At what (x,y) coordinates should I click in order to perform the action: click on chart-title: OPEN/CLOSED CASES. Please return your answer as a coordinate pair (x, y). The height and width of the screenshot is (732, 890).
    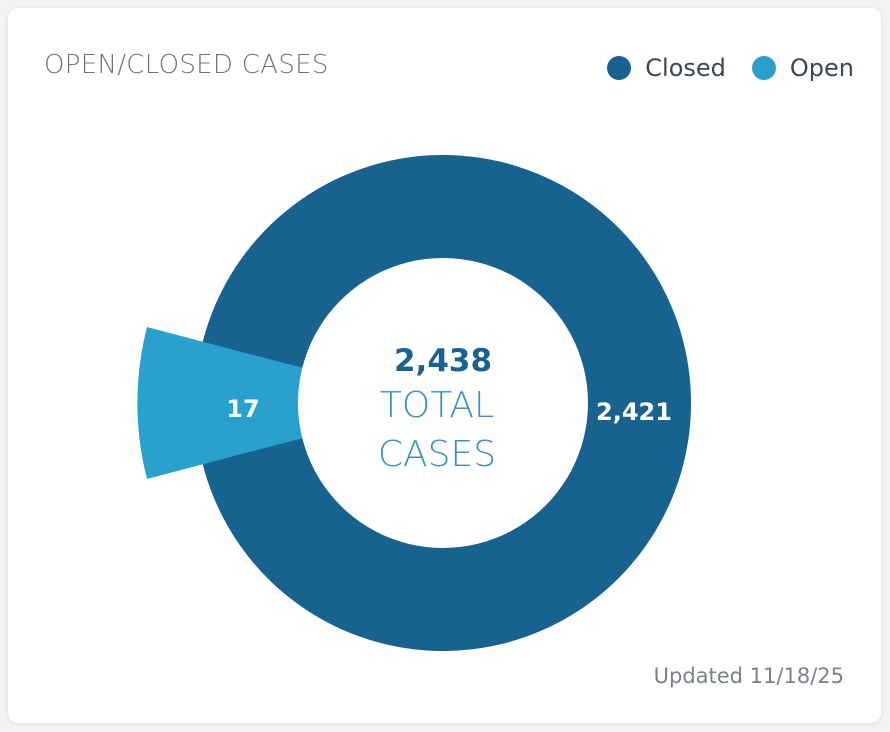
    Looking at the image, I should click on (186, 65).